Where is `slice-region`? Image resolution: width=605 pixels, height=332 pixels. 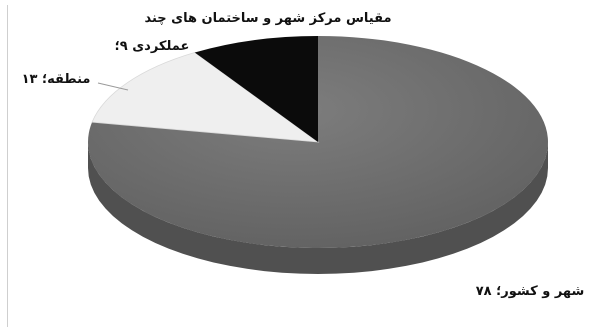
slice-region is located at coordinates (205, 97).